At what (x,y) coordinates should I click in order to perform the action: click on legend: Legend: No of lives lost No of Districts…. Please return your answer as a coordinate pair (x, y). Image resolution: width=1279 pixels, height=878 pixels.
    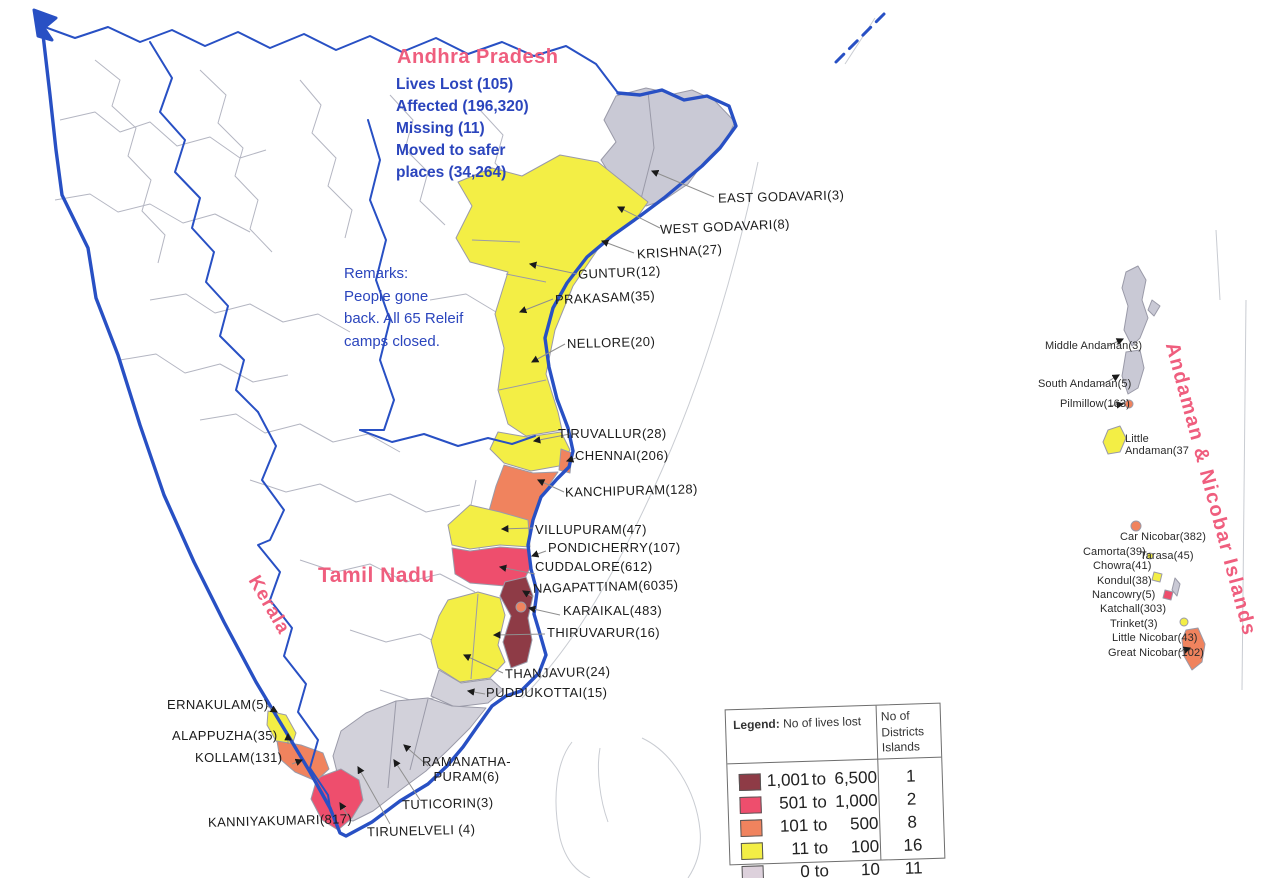
    Looking at the image, I should click on (835, 790).